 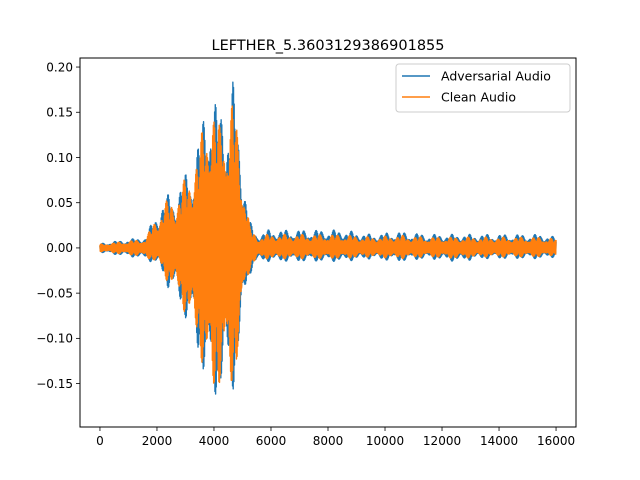 What do you see at coordinates (478, 97) in the screenshot?
I see `legend-label-clean: Clean Audio` at bounding box center [478, 97].